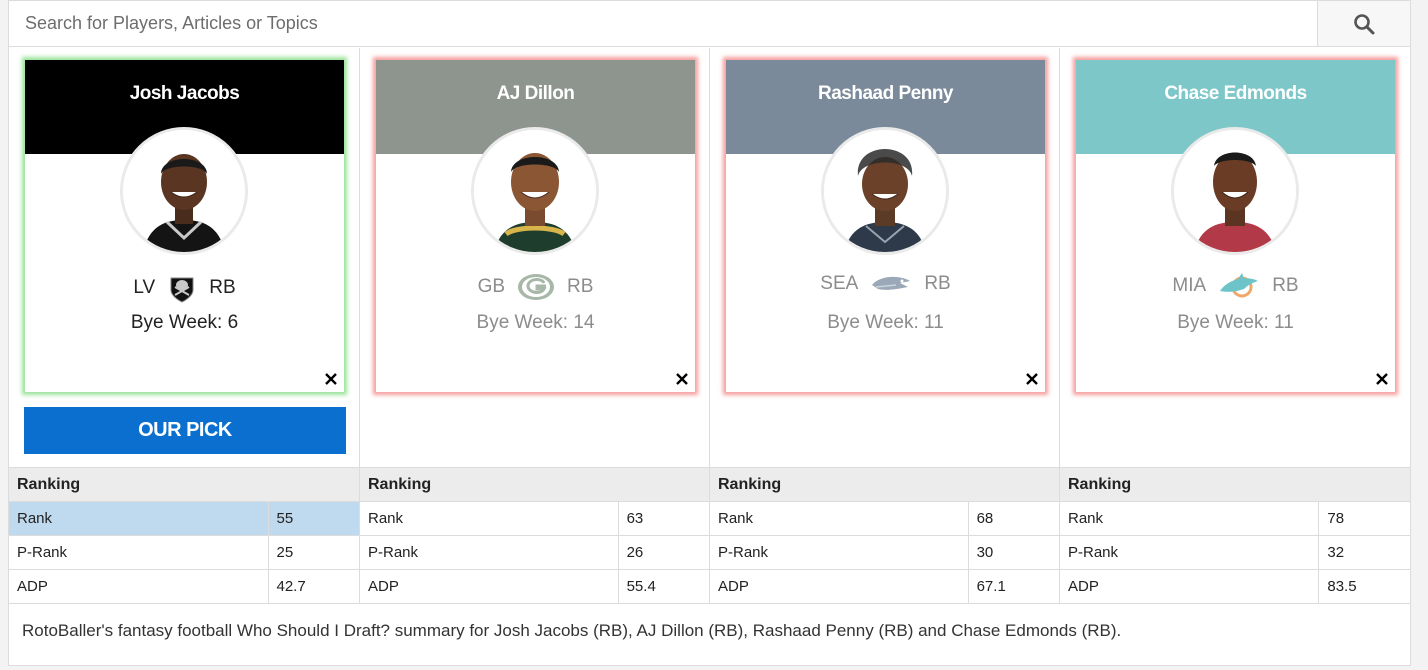 The width and height of the screenshot is (1428, 670). I want to click on p-rank-value: 32, so click(1364, 552).